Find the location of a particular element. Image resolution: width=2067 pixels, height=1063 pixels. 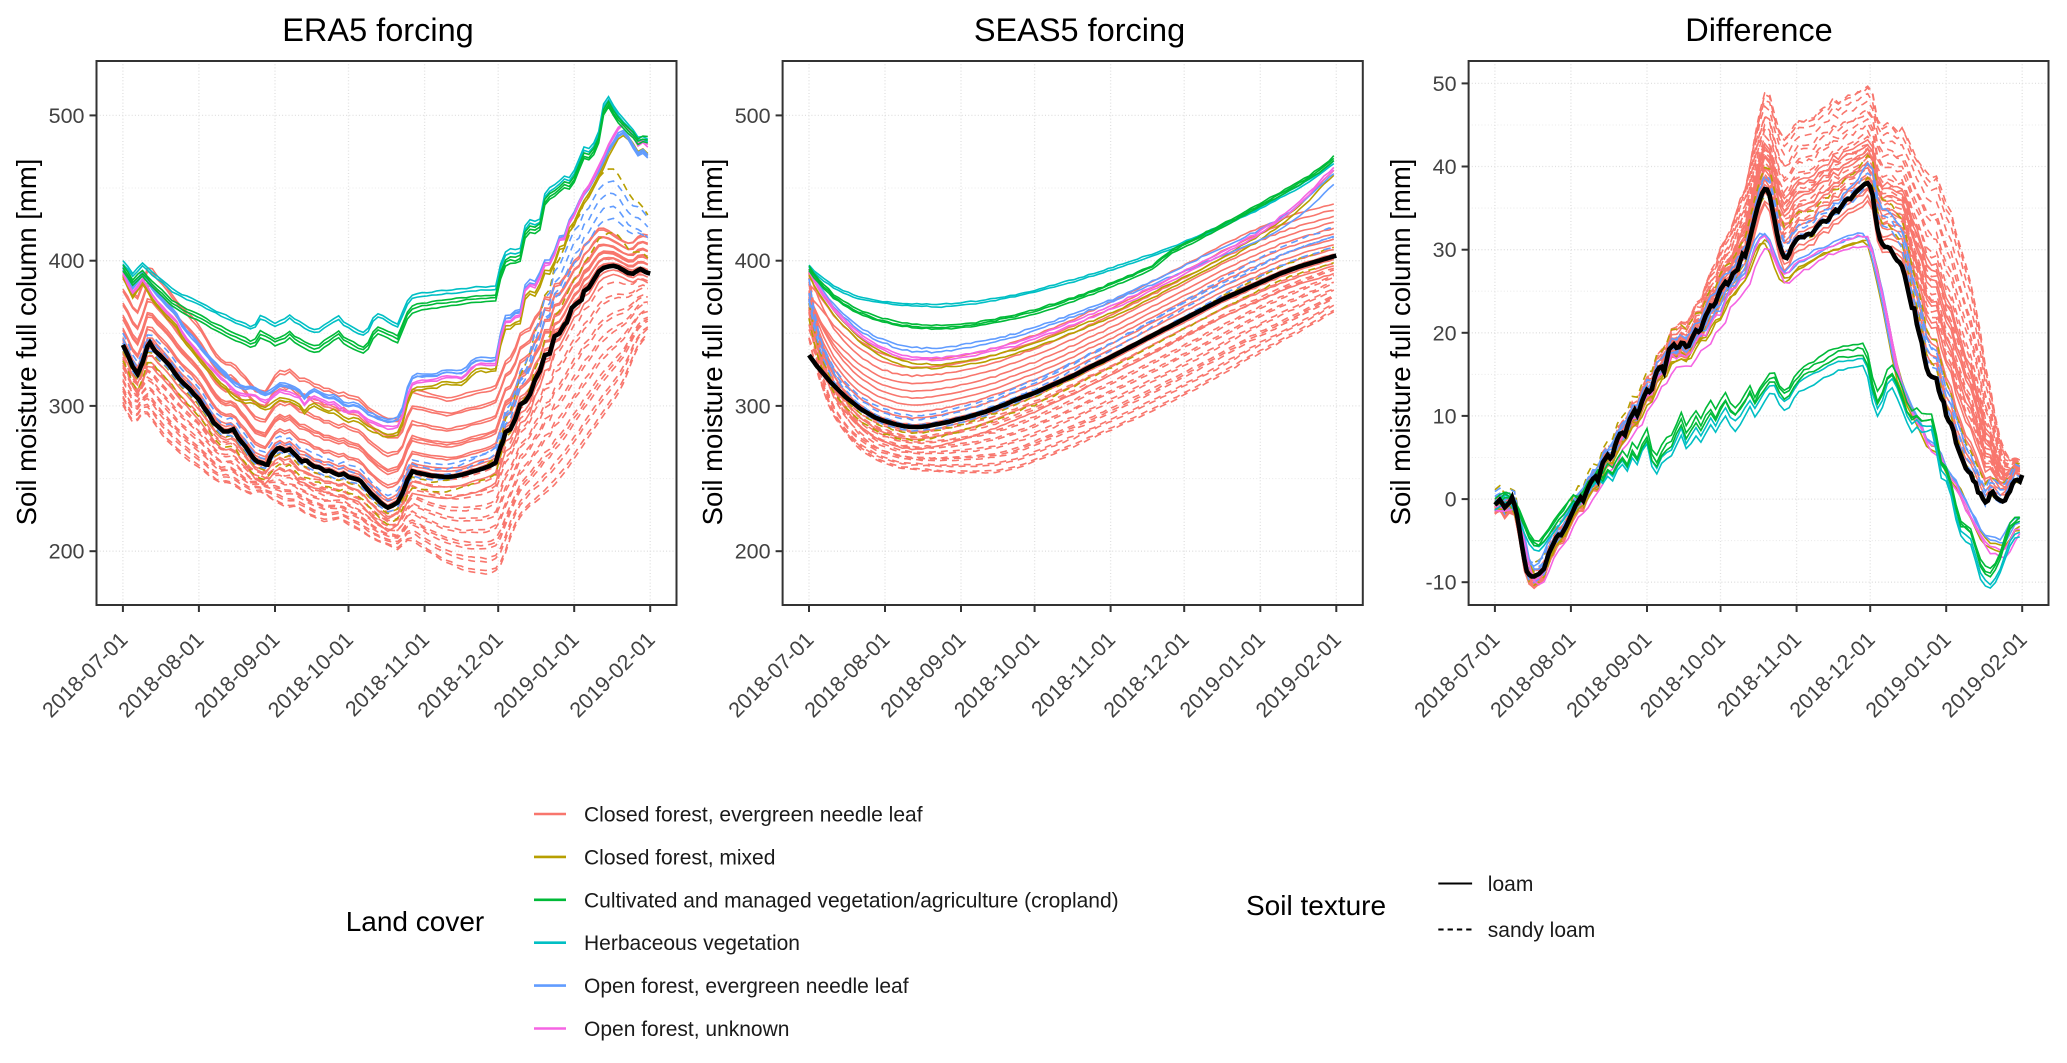

svg-text: 30 is located at coordinates (1445, 250).